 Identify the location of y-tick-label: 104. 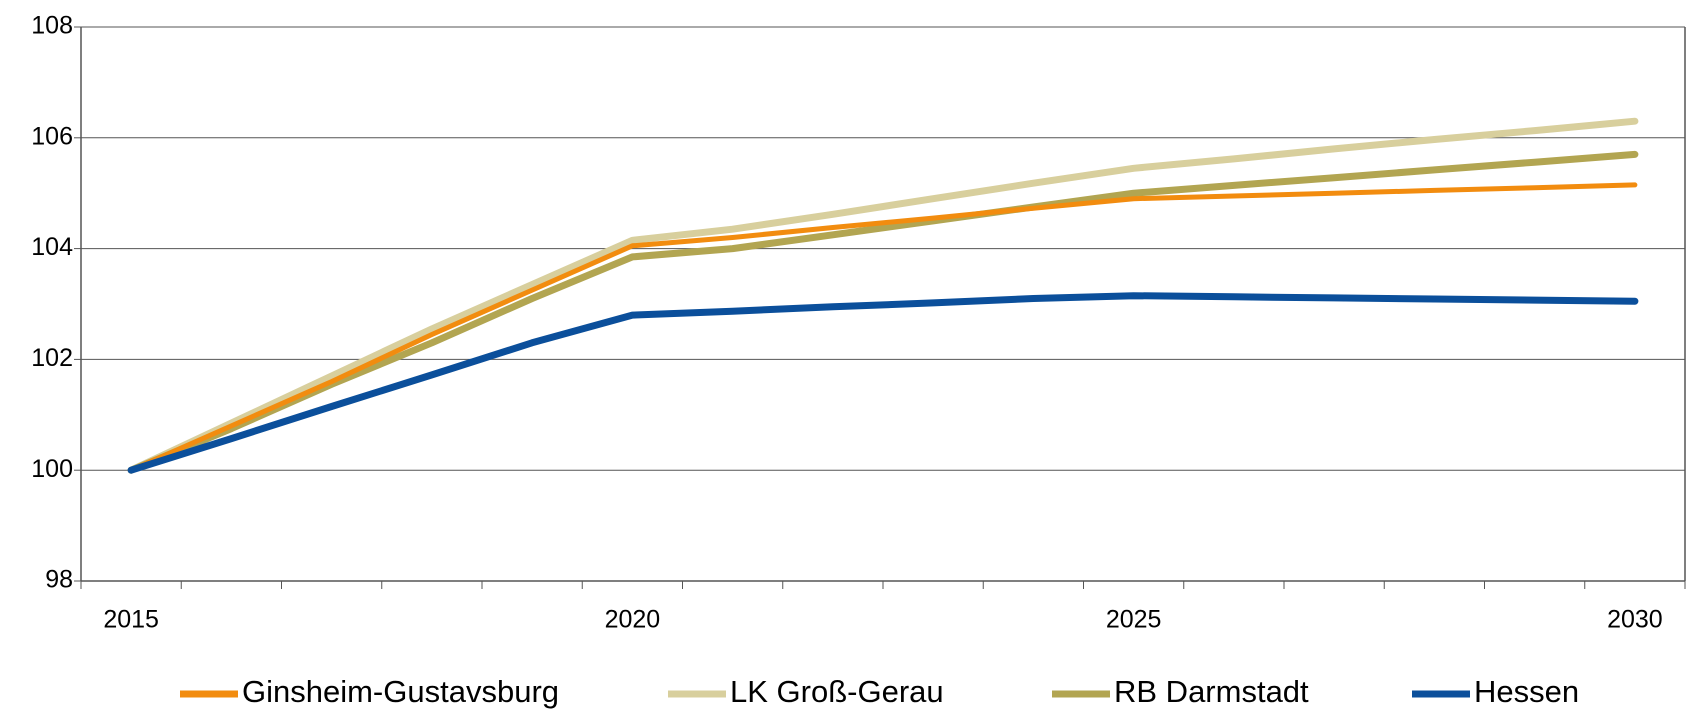
(52, 247).